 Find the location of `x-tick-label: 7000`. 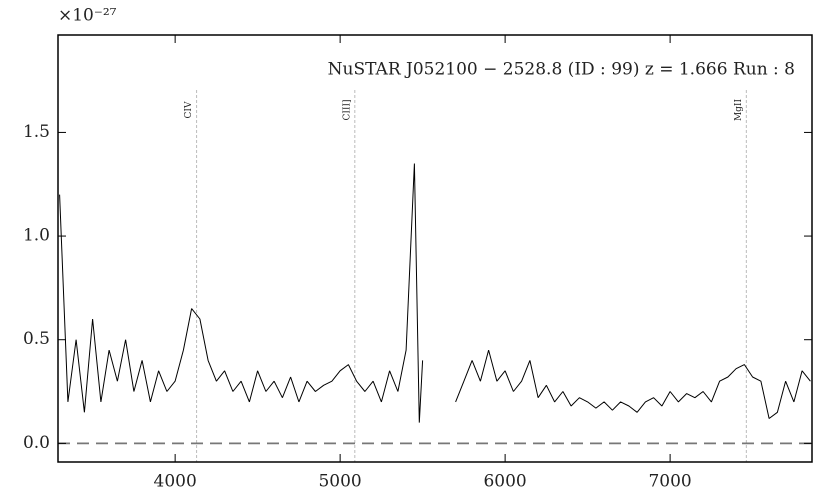

x-tick-label: 7000 is located at coordinates (669, 482).